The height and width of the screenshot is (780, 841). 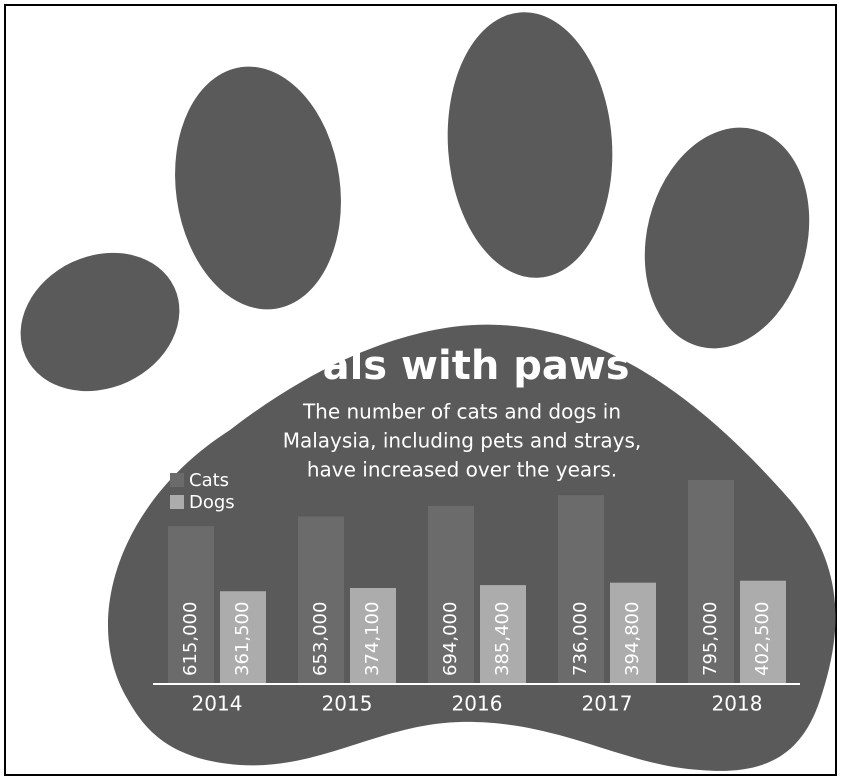 I want to click on x-tick-label: 2014, so click(x=217, y=704).